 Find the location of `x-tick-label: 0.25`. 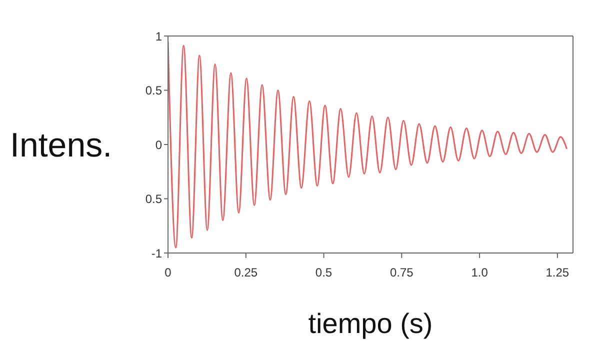

x-tick-label: 0.25 is located at coordinates (246, 273).